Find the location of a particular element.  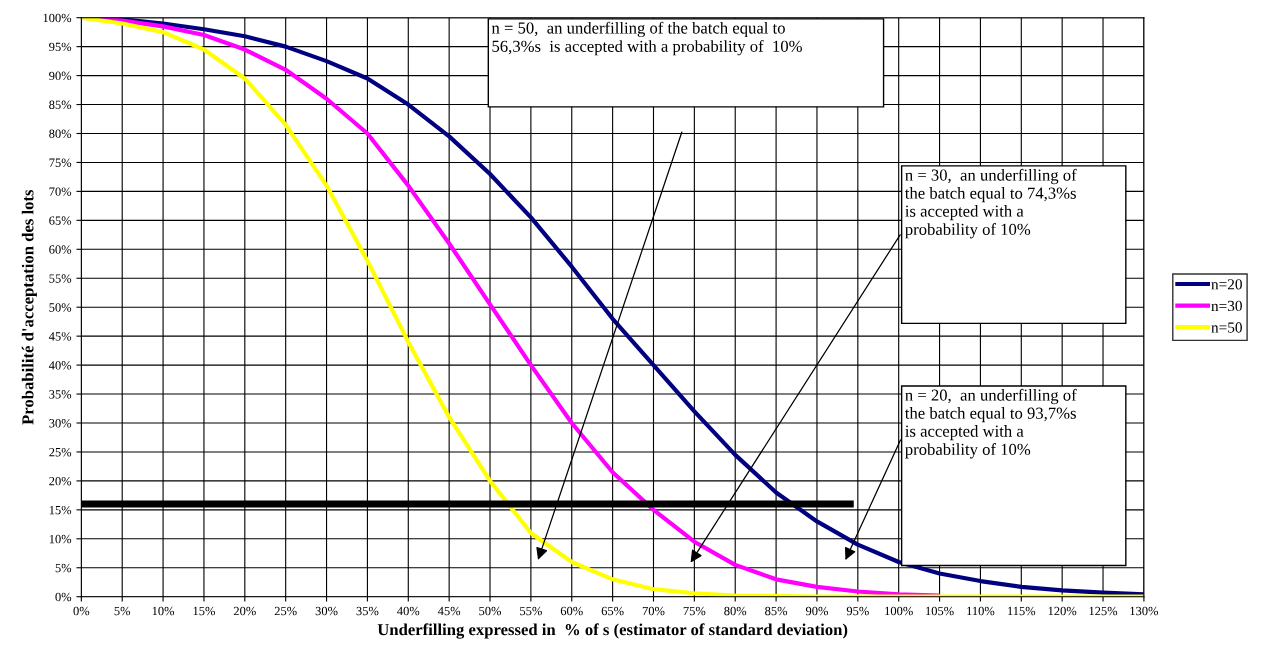

x-tick-label: 120% is located at coordinates (1062, 611).